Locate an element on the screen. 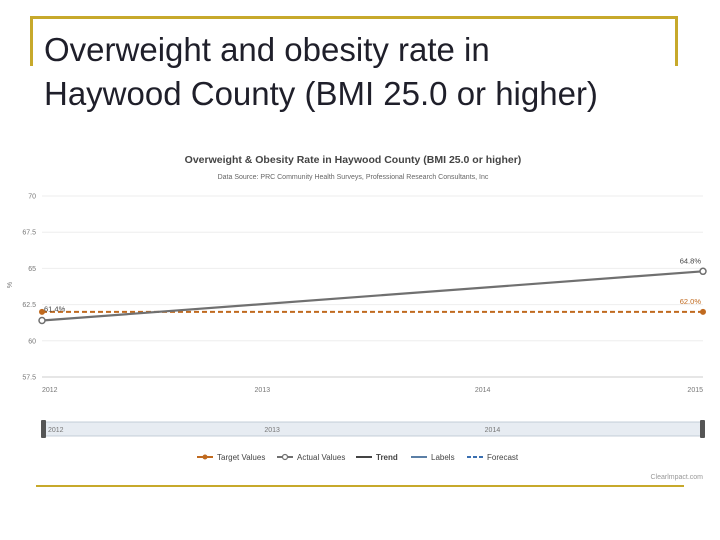 This screenshot has height=540, width=720. y-tick-label: 62.5 is located at coordinates (29, 305).